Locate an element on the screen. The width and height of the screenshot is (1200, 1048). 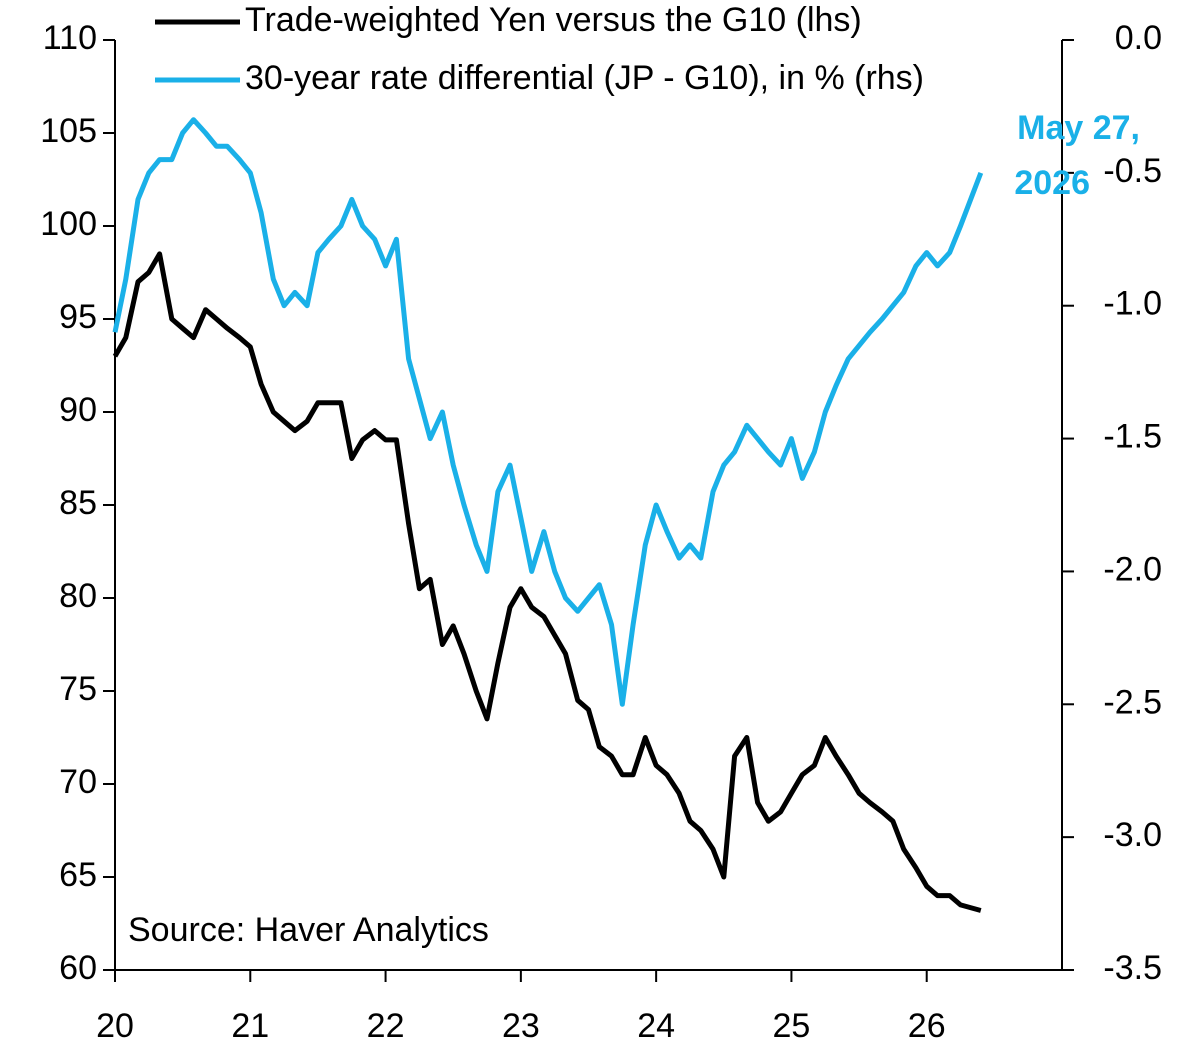
annotation: May 27, is located at coordinates (1078, 128).